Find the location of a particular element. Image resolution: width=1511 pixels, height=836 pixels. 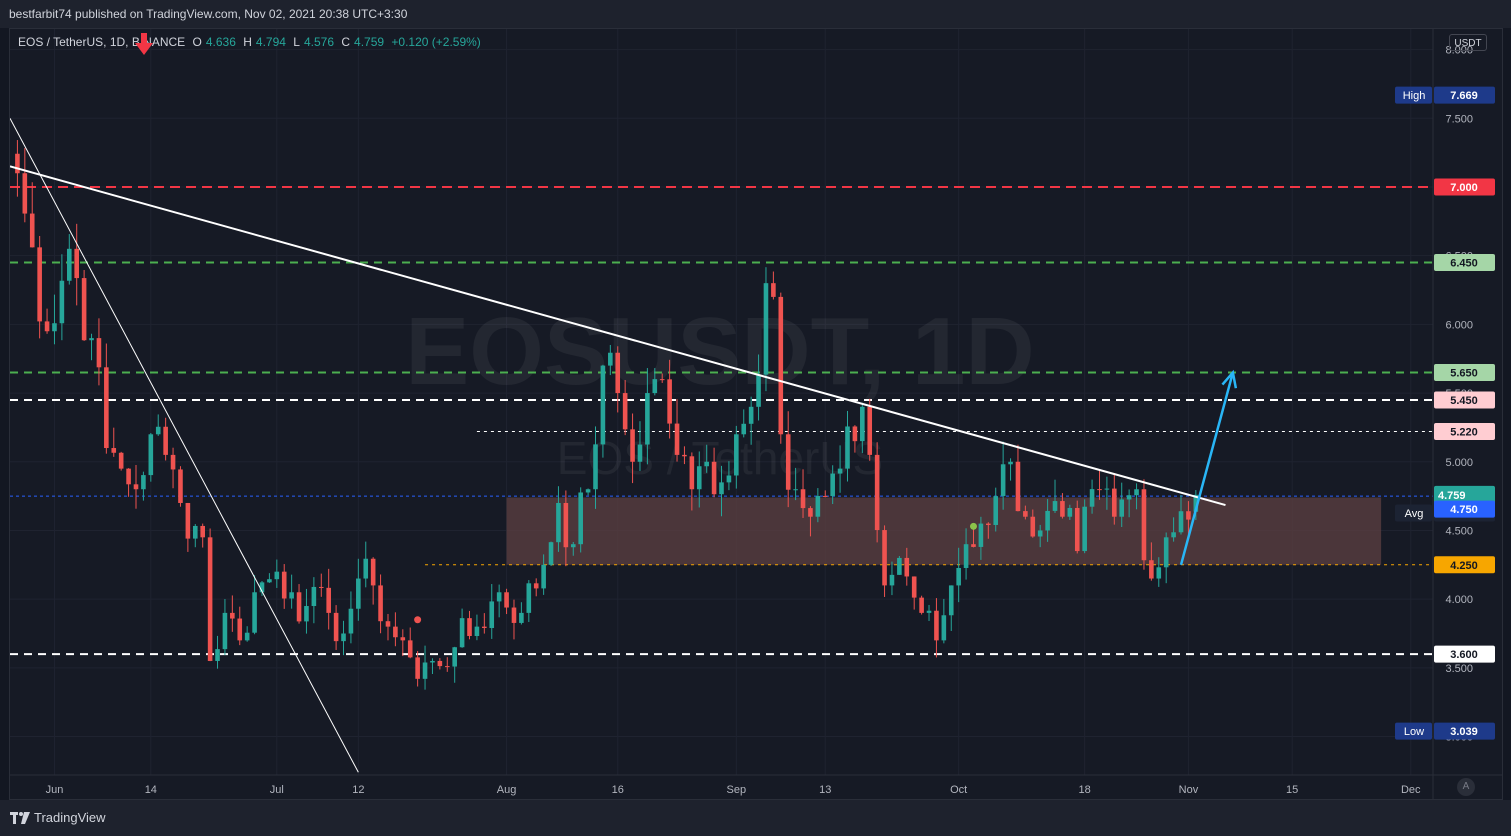

tradingview-brand: TradingView is located at coordinates (58, 817).